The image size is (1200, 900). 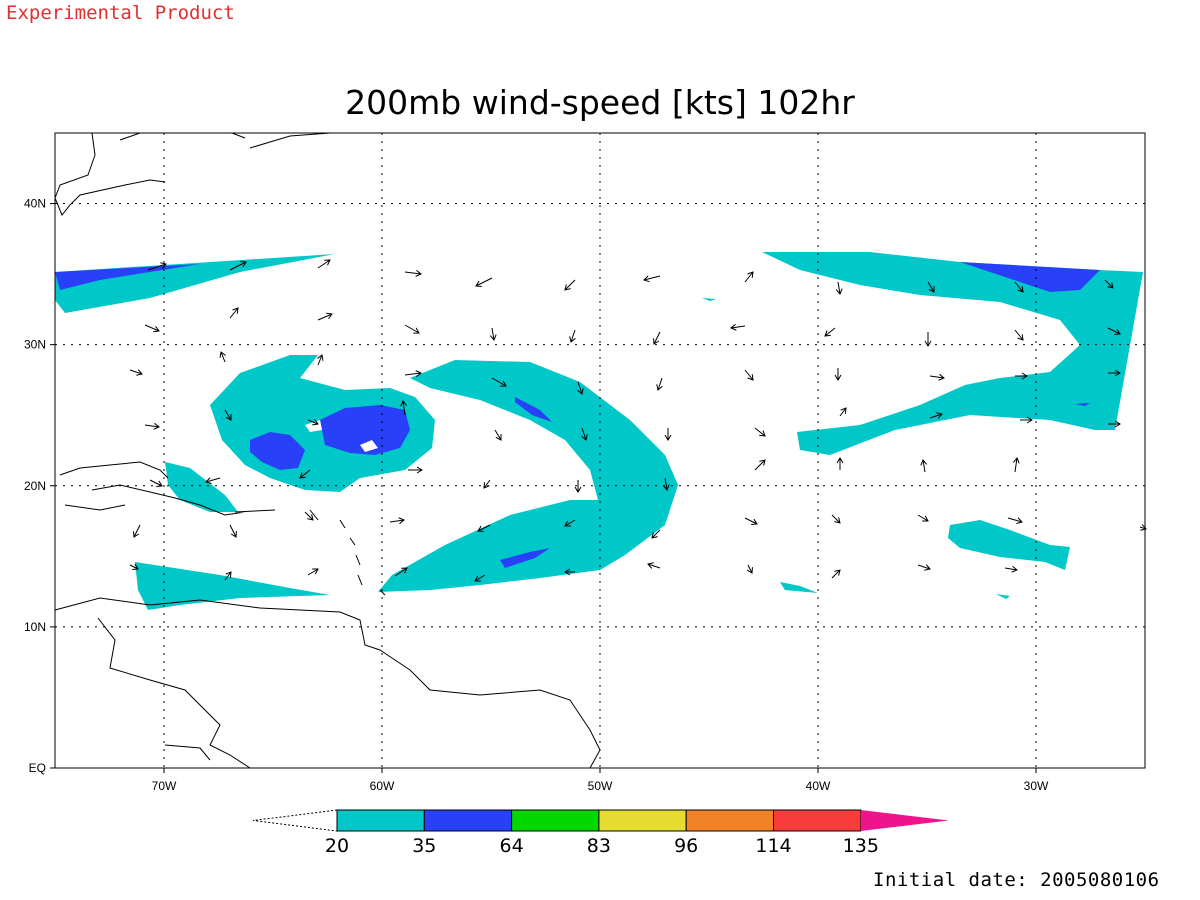 I want to click on map-title: 200mb wind-speed [kts] 102hr, so click(x=600, y=102).